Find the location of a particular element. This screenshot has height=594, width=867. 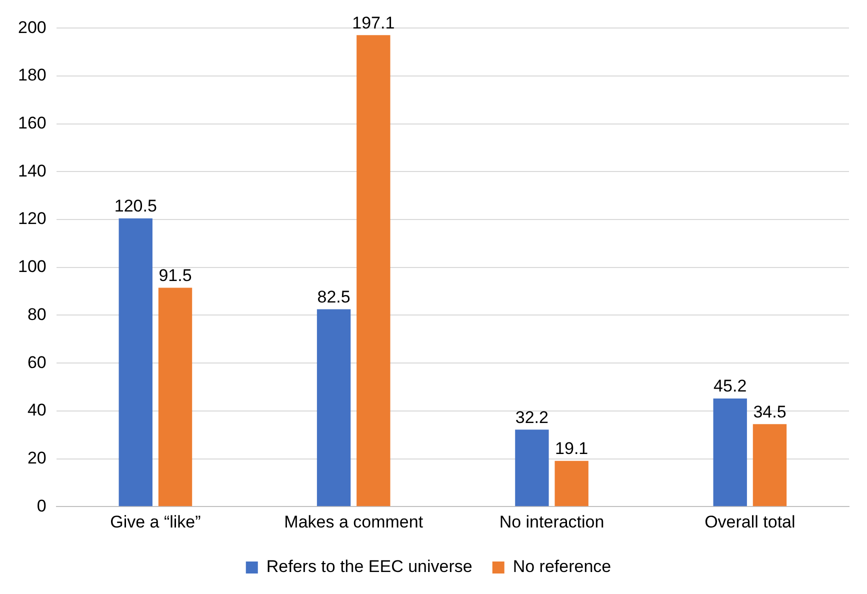

y-tick-label: 100 is located at coordinates (32, 266).